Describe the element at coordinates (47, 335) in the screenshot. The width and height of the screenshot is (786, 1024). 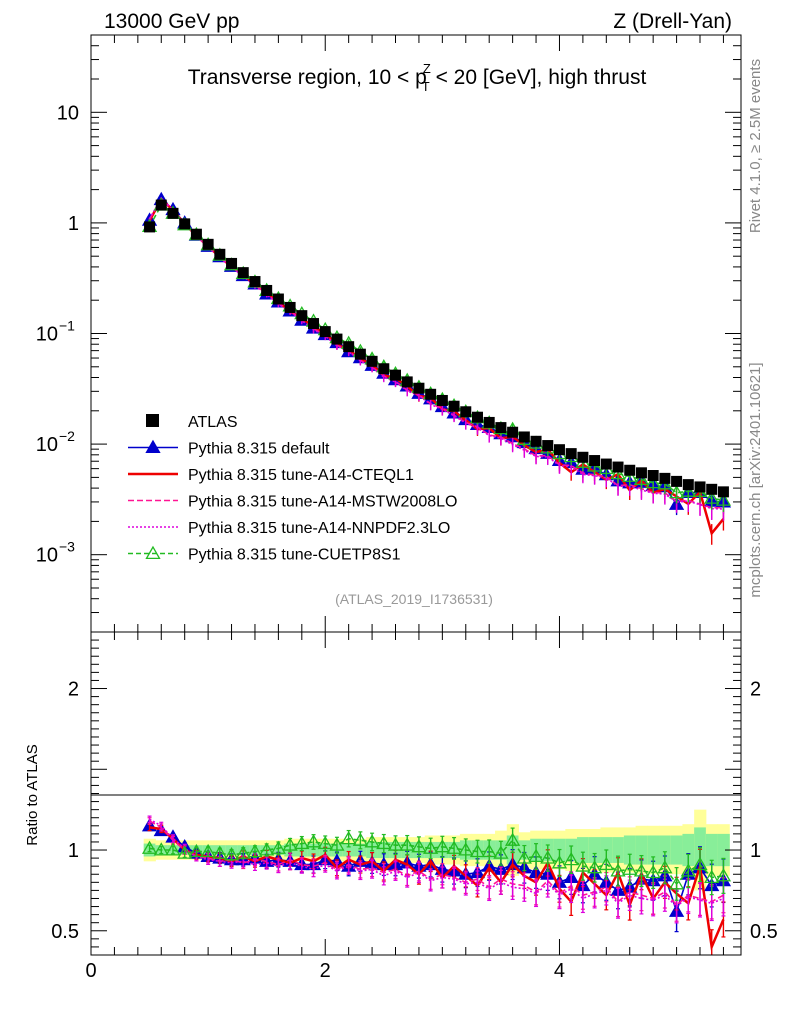
I see `y-tick-label: 10` at that location.